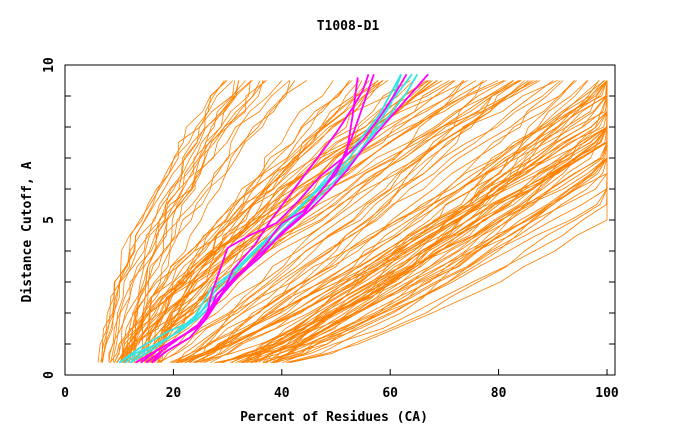 This screenshot has height=440, width=680. I want to click on y-tick-label: 0, so click(49, 375).